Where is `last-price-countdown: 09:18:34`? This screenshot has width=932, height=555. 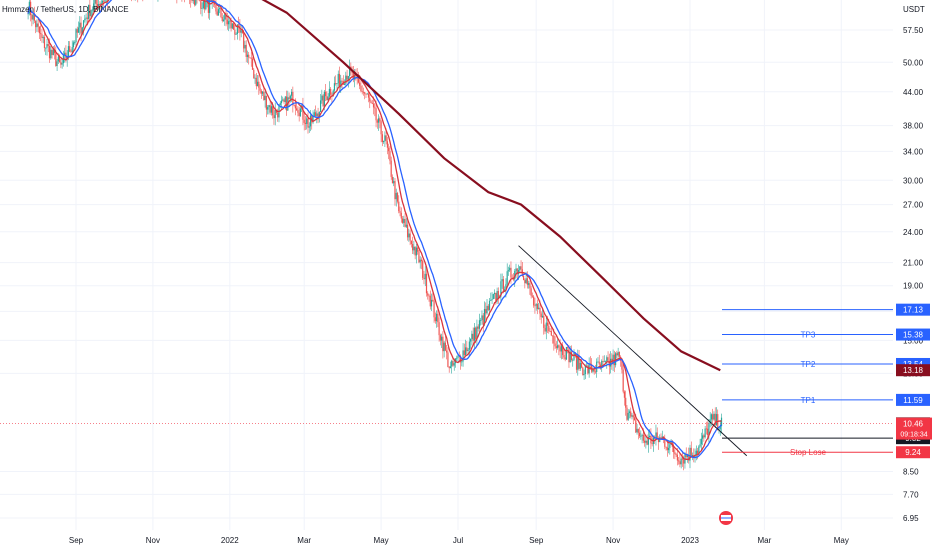 last-price-countdown: 09:18:34 is located at coordinates (913, 435).